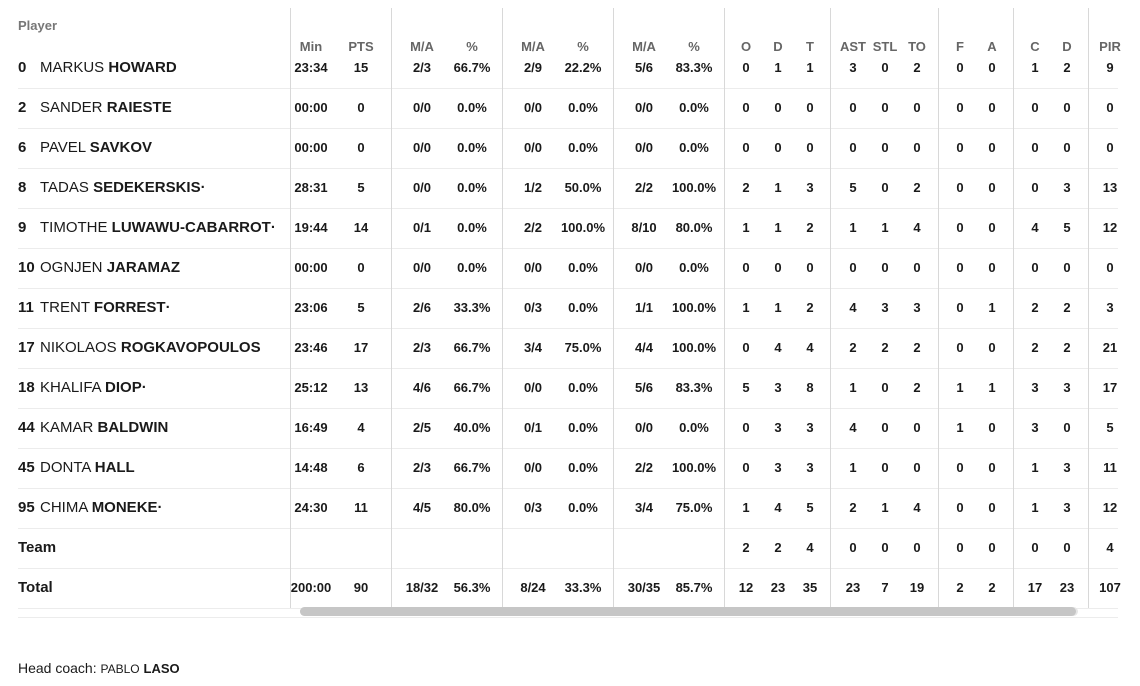  Describe the element at coordinates (472, 347) in the screenshot. I see `stat-cell: 66.7%` at that location.